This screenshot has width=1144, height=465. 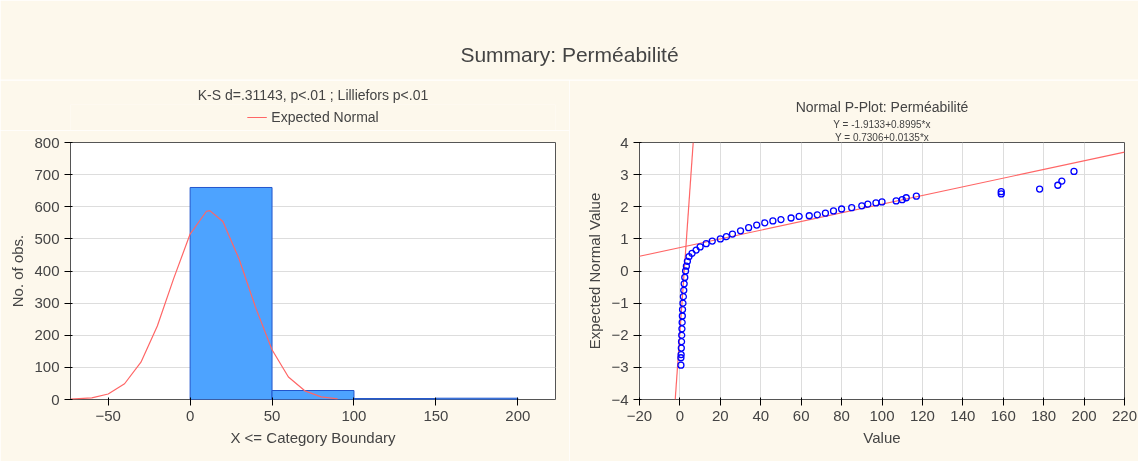 I want to click on x-tick-label: 60, so click(x=801, y=415).